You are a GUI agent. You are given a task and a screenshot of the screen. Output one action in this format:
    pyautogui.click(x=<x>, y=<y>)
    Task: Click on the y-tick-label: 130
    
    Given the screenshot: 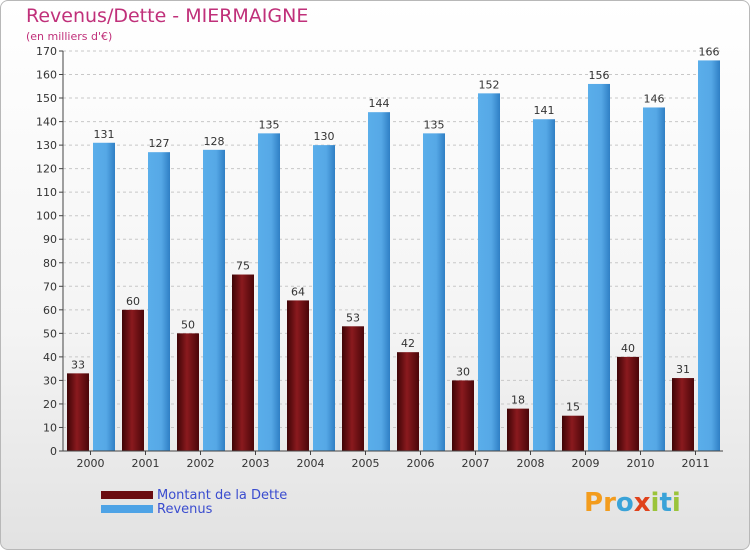 What is the action you would take?
    pyautogui.click(x=46, y=145)
    